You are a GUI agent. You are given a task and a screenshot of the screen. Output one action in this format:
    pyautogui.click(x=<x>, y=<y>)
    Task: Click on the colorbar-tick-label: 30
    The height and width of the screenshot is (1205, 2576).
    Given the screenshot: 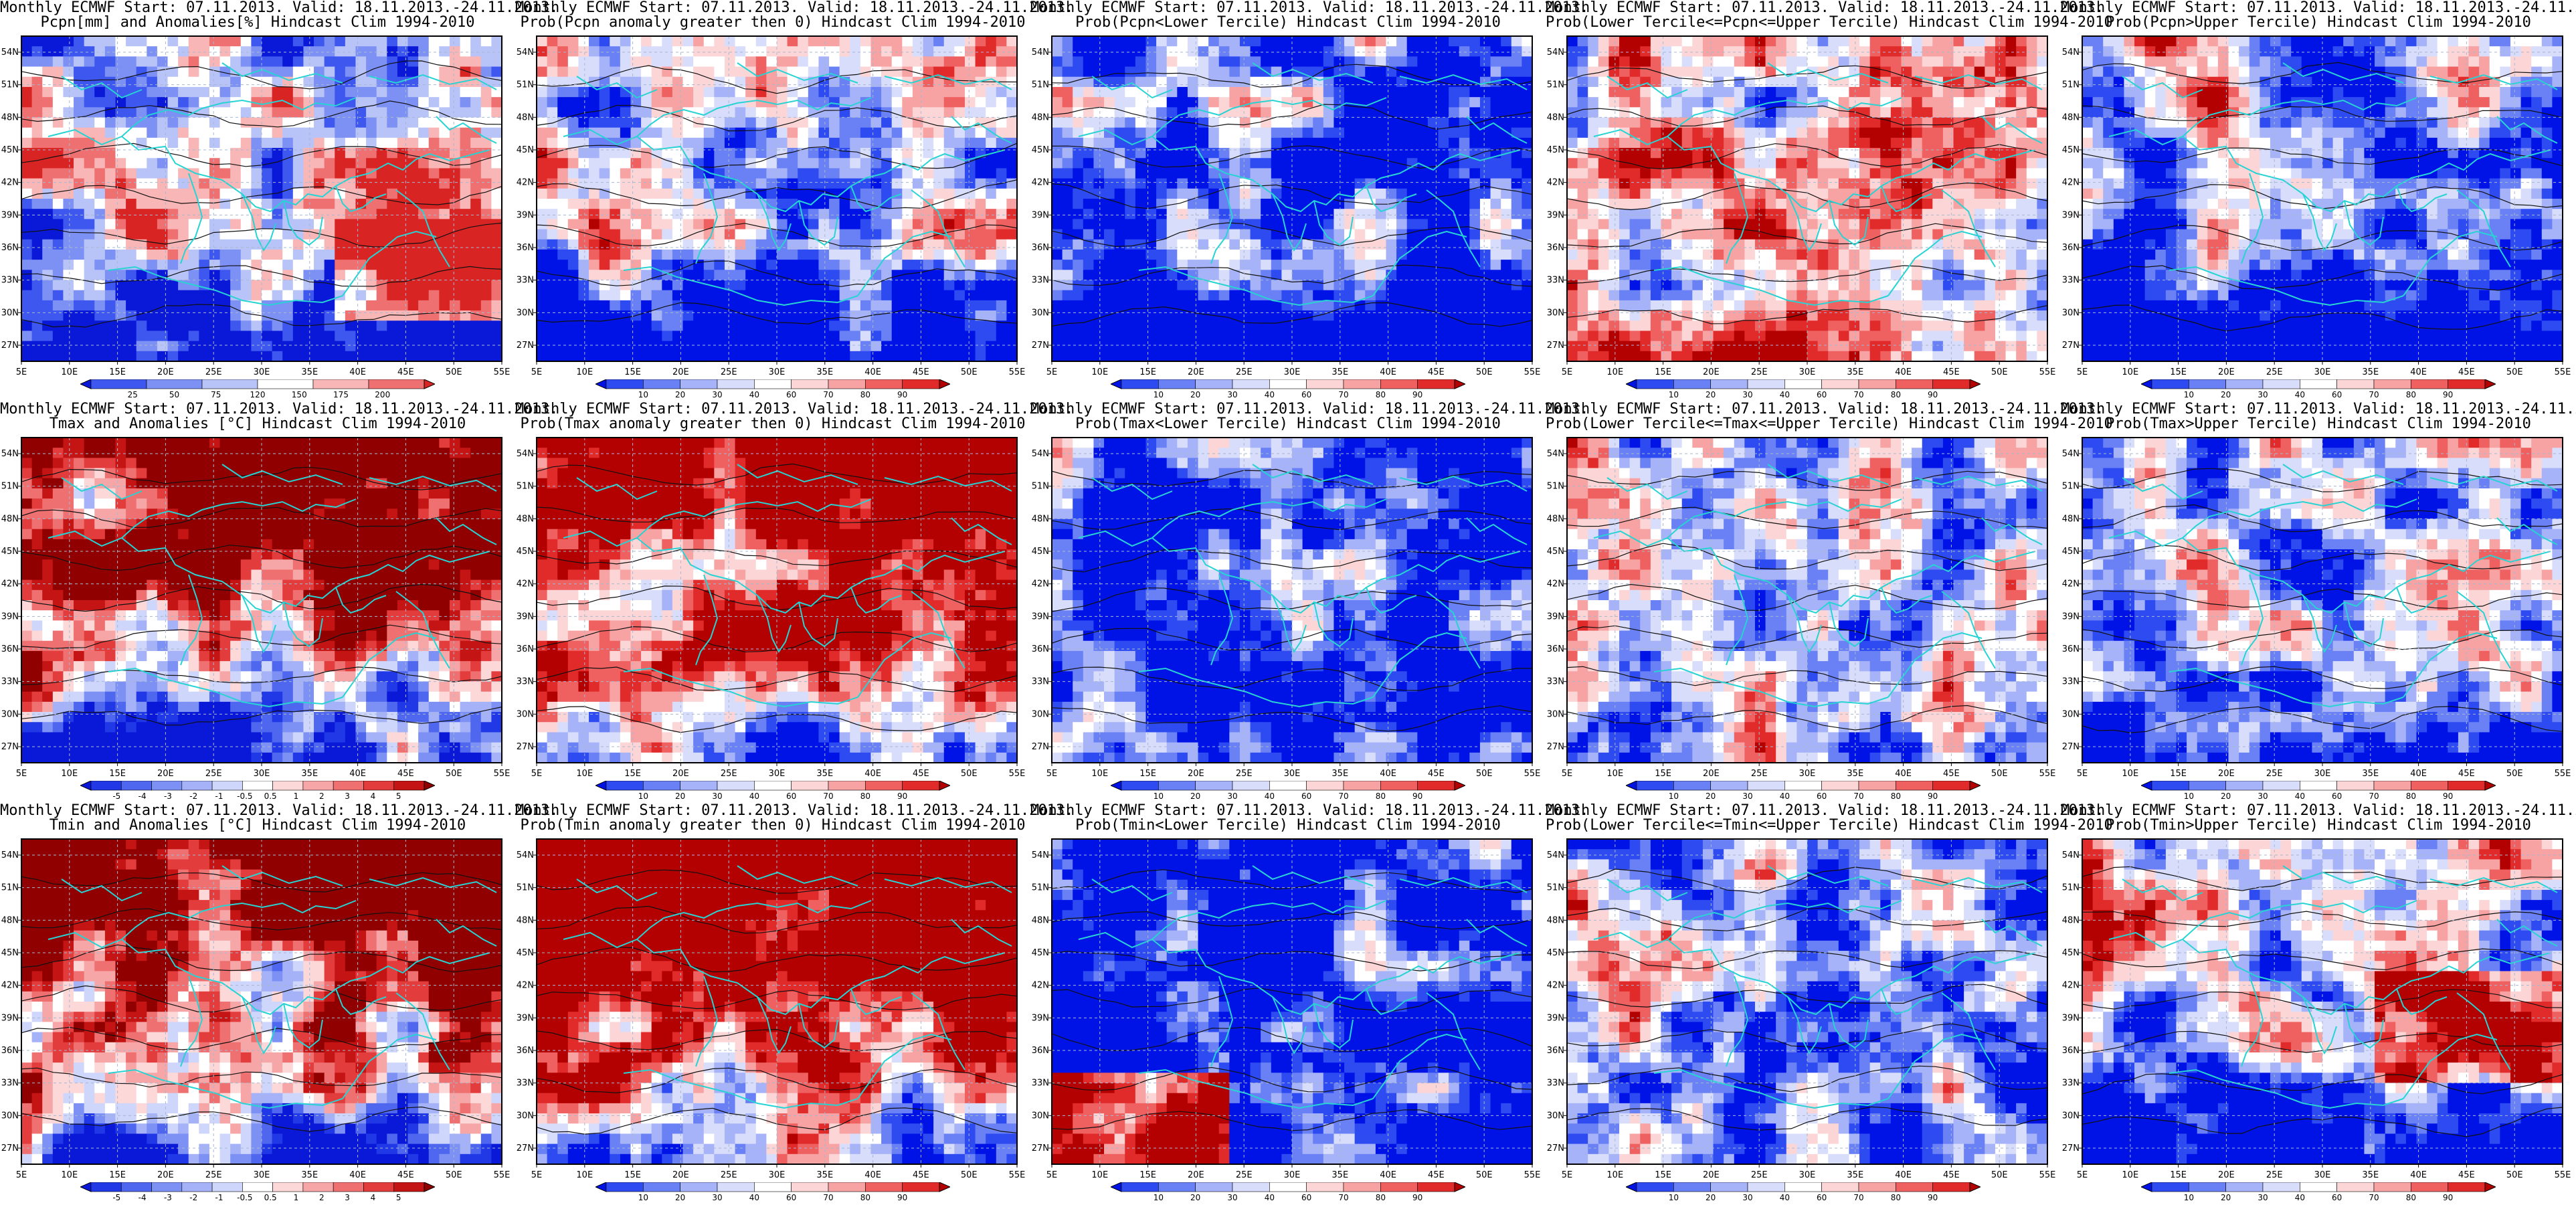 What is the action you would take?
    pyautogui.click(x=717, y=1197)
    